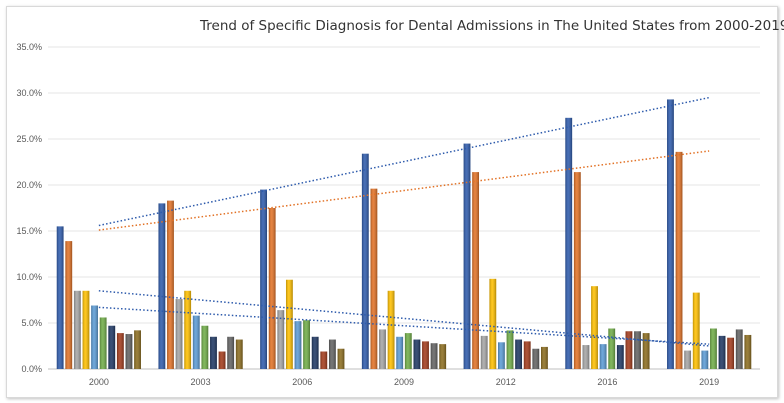 The height and width of the screenshot is (403, 784). I want to click on x-tick-label: 2006, so click(302, 382).